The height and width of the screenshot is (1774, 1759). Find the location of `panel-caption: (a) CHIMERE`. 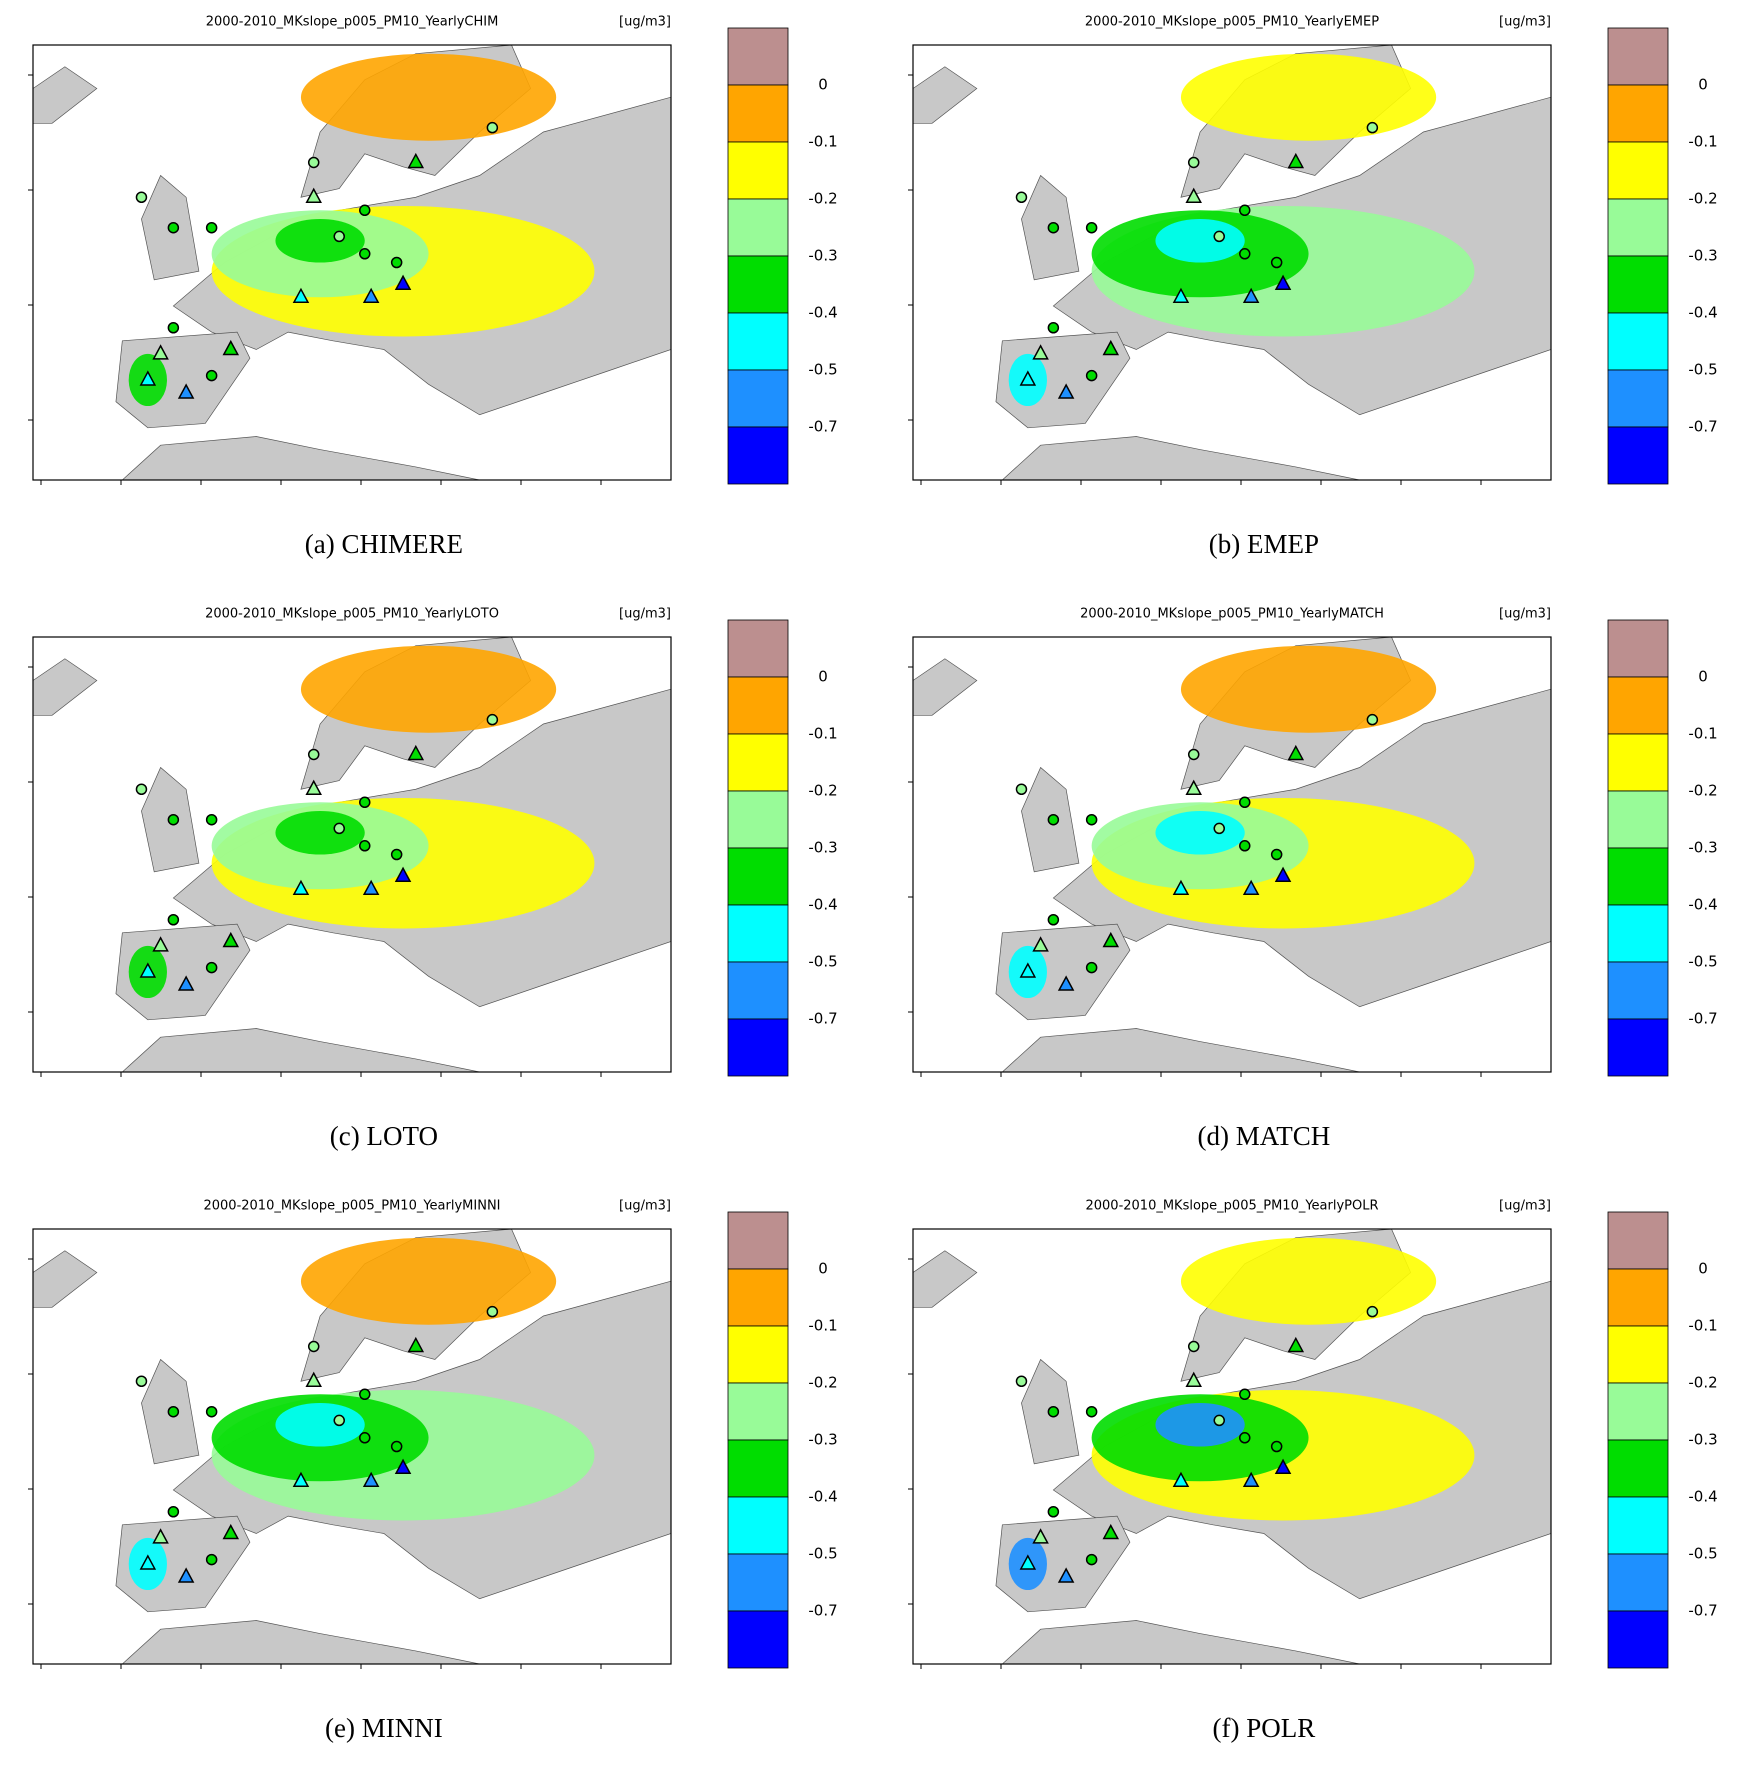

panel-caption: (a) CHIMERE is located at coordinates (384, 544).